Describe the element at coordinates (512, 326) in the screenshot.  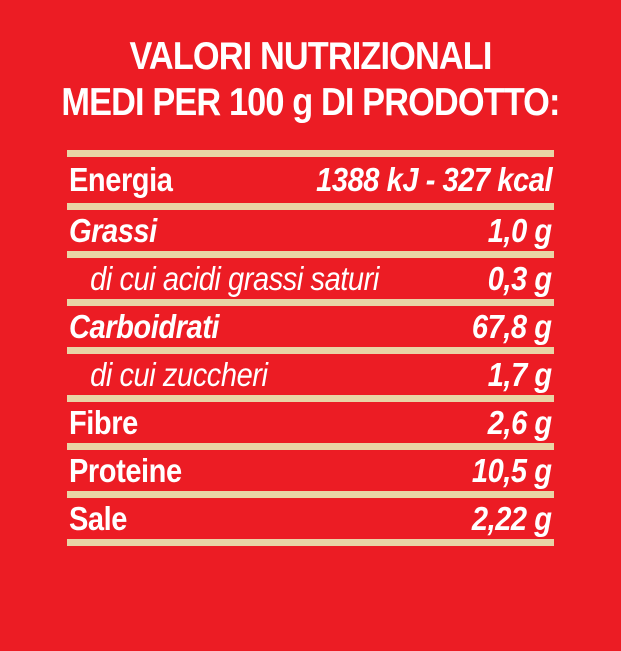
I see `row-value: 67,8 g` at that location.